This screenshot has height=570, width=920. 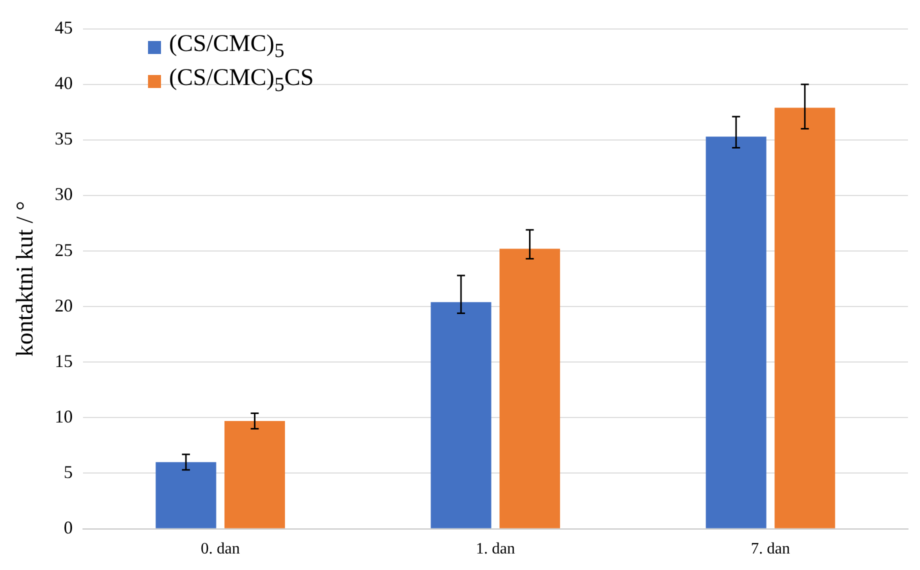 I want to click on legend-label: (CS/CMC)$_{5}$, so click(x=226, y=47).